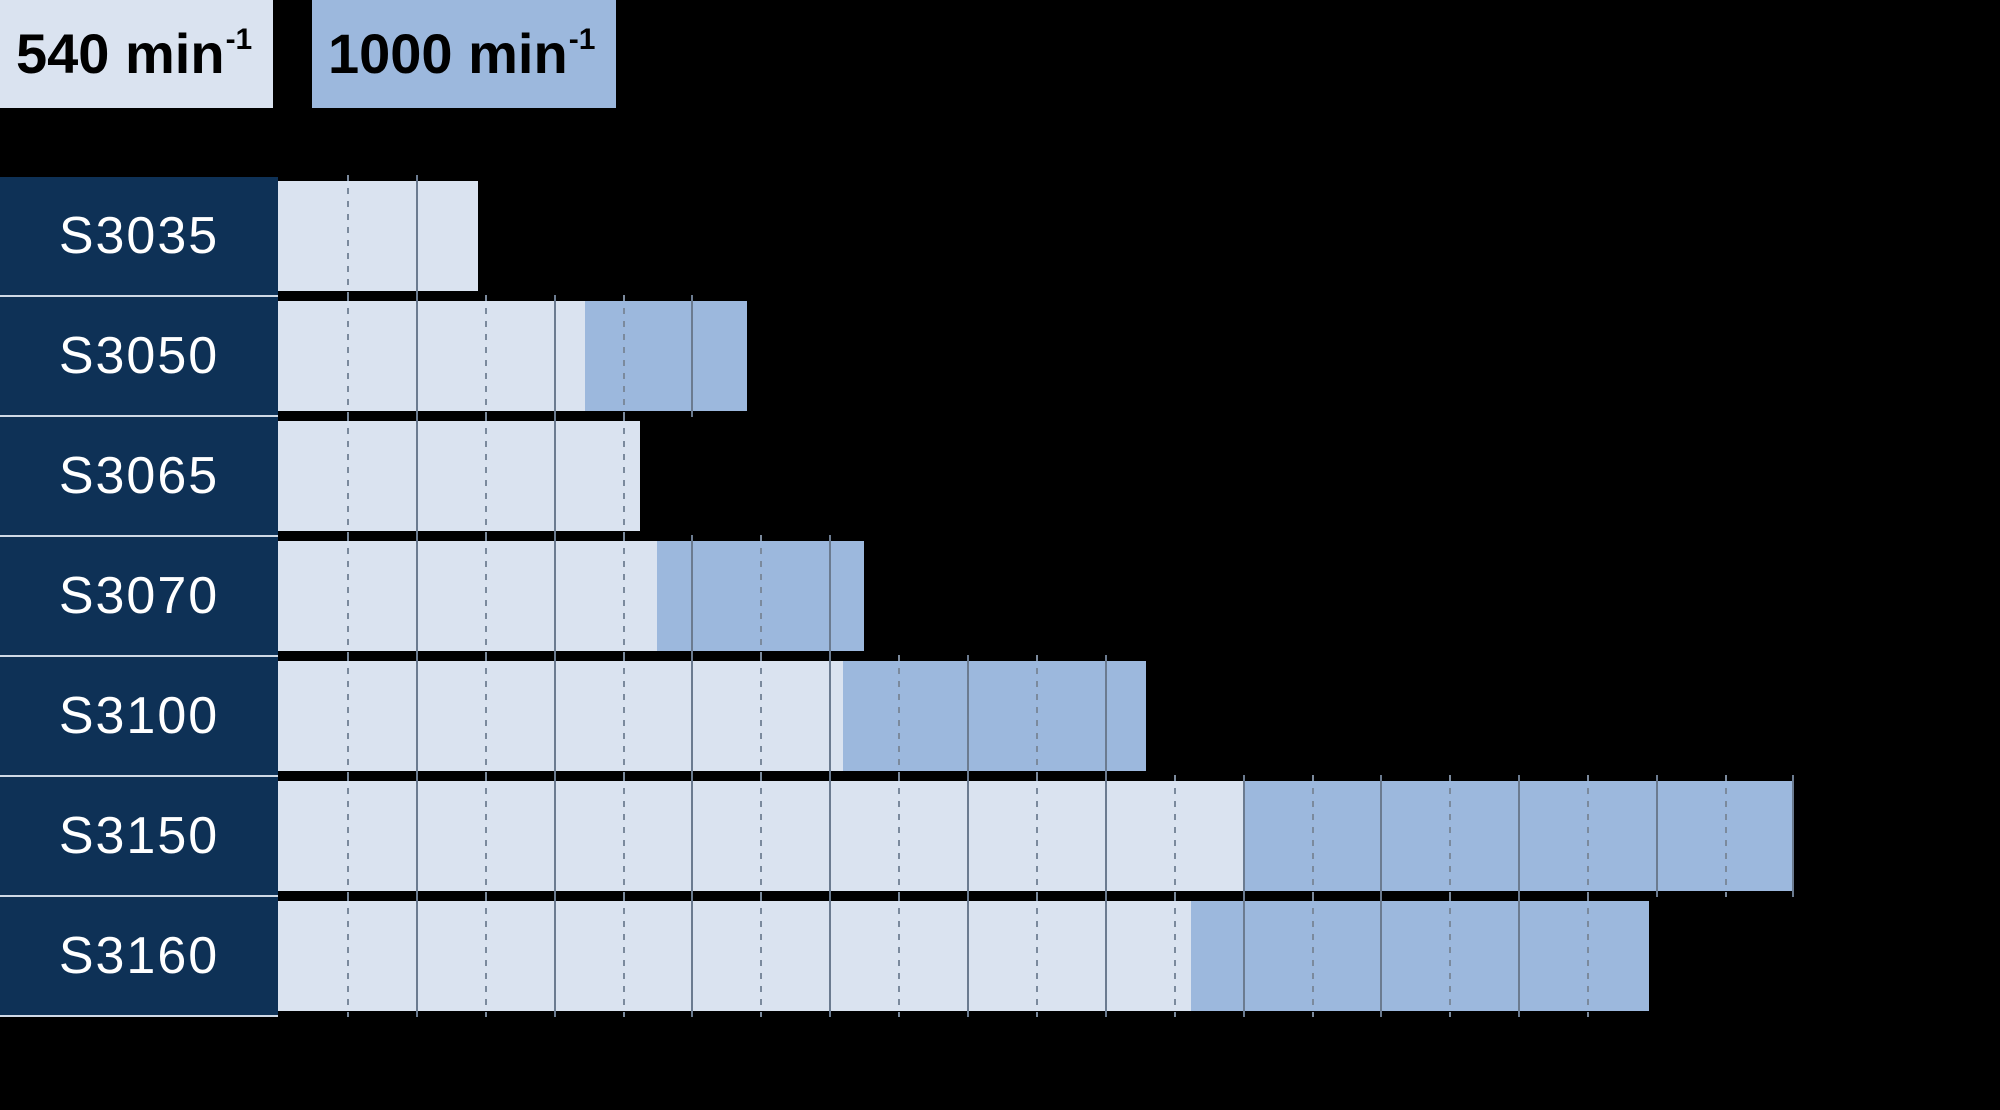 This screenshot has width=2000, height=1110. I want to click on legend-label-540rpm: 540 min-1, so click(134, 53).